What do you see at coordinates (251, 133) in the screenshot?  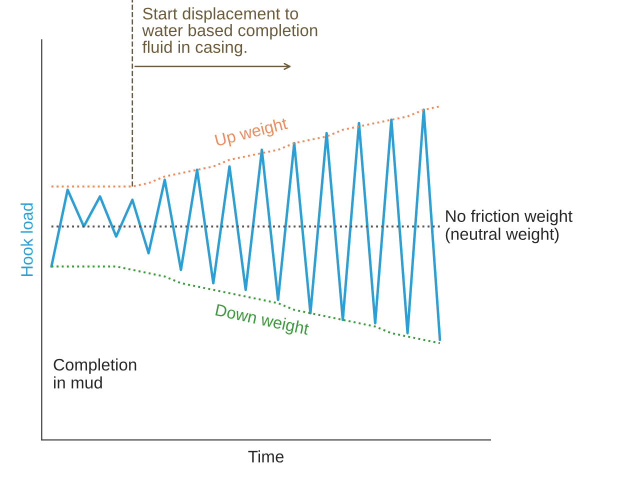 I see `text: Up weight` at bounding box center [251, 133].